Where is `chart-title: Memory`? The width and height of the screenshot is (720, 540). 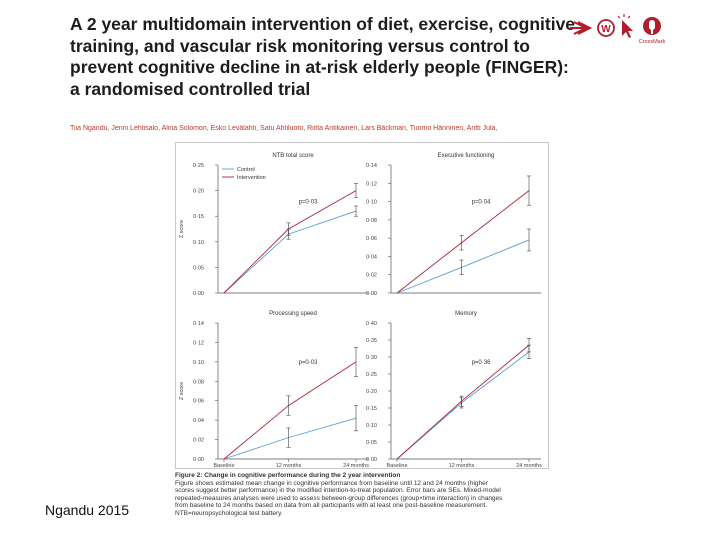
chart-title: Memory is located at coordinates (466, 314).